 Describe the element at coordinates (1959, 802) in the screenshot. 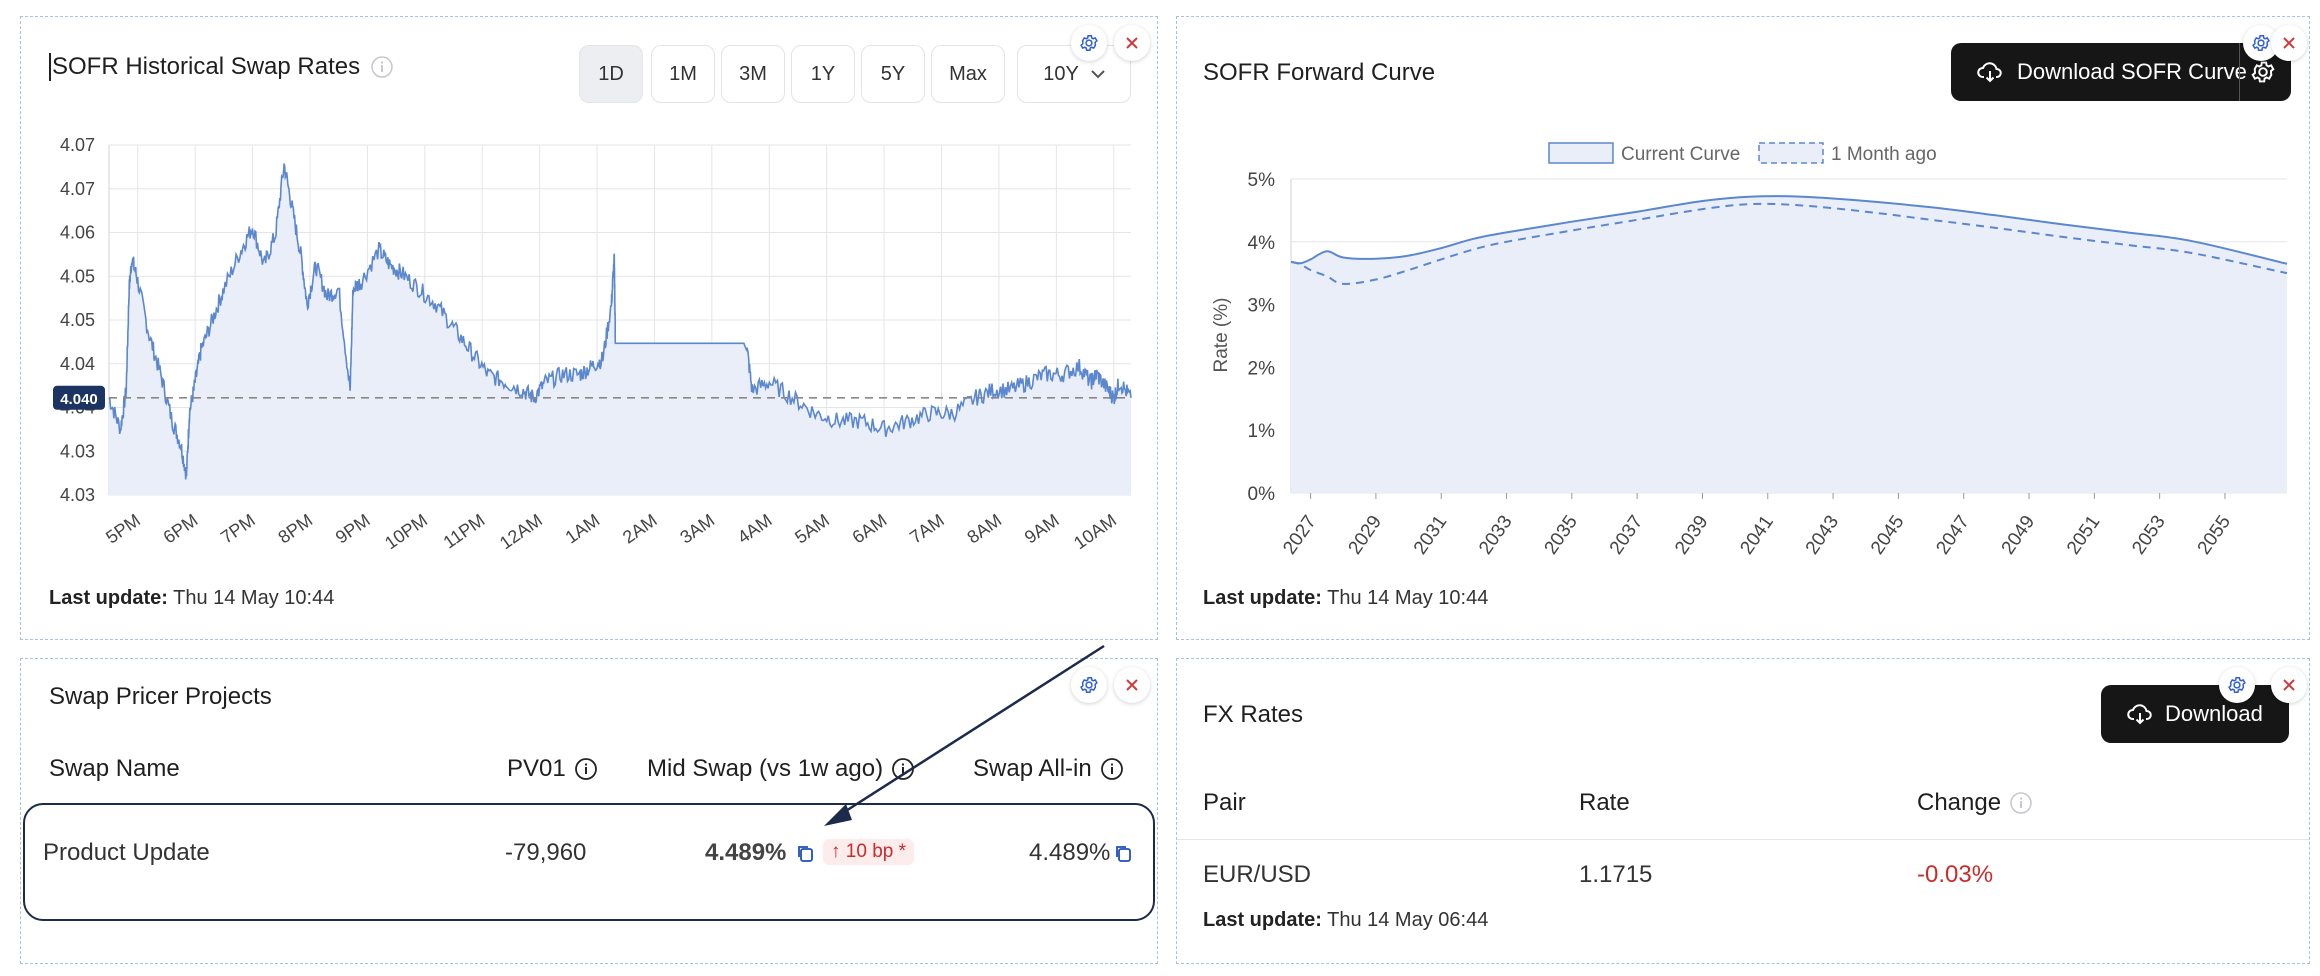

I see `column-header-label: Change` at that location.